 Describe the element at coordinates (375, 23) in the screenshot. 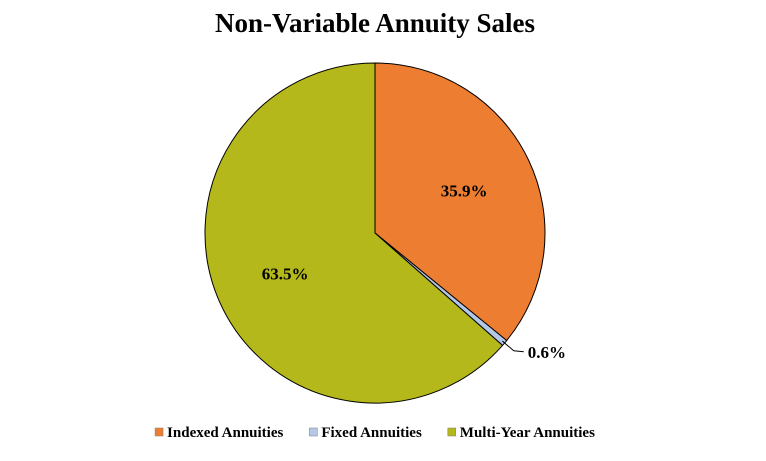

I see `chart-title: Non-Variable Annuity Sales` at that location.